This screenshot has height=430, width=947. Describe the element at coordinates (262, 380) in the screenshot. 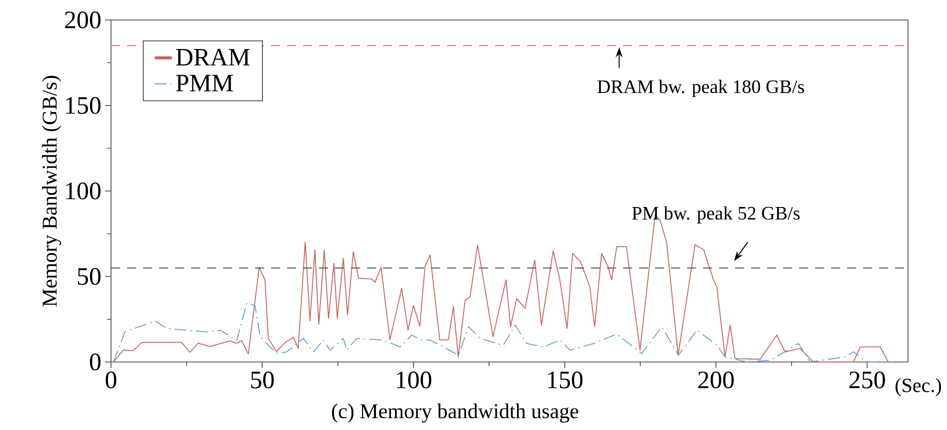

I see `x-tick-label: 50` at that location.